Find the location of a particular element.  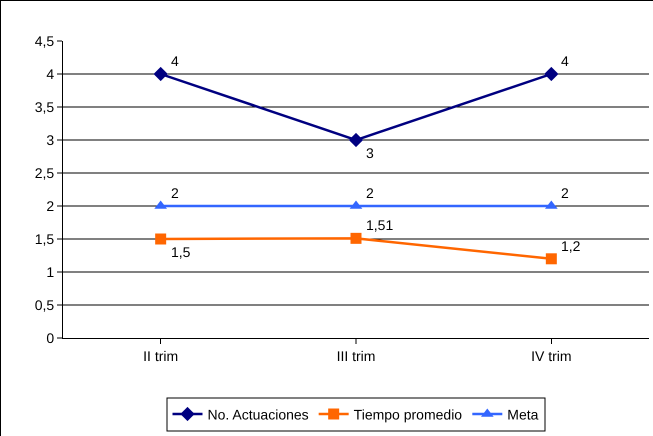

data-label: 1,2 is located at coordinates (571, 246).